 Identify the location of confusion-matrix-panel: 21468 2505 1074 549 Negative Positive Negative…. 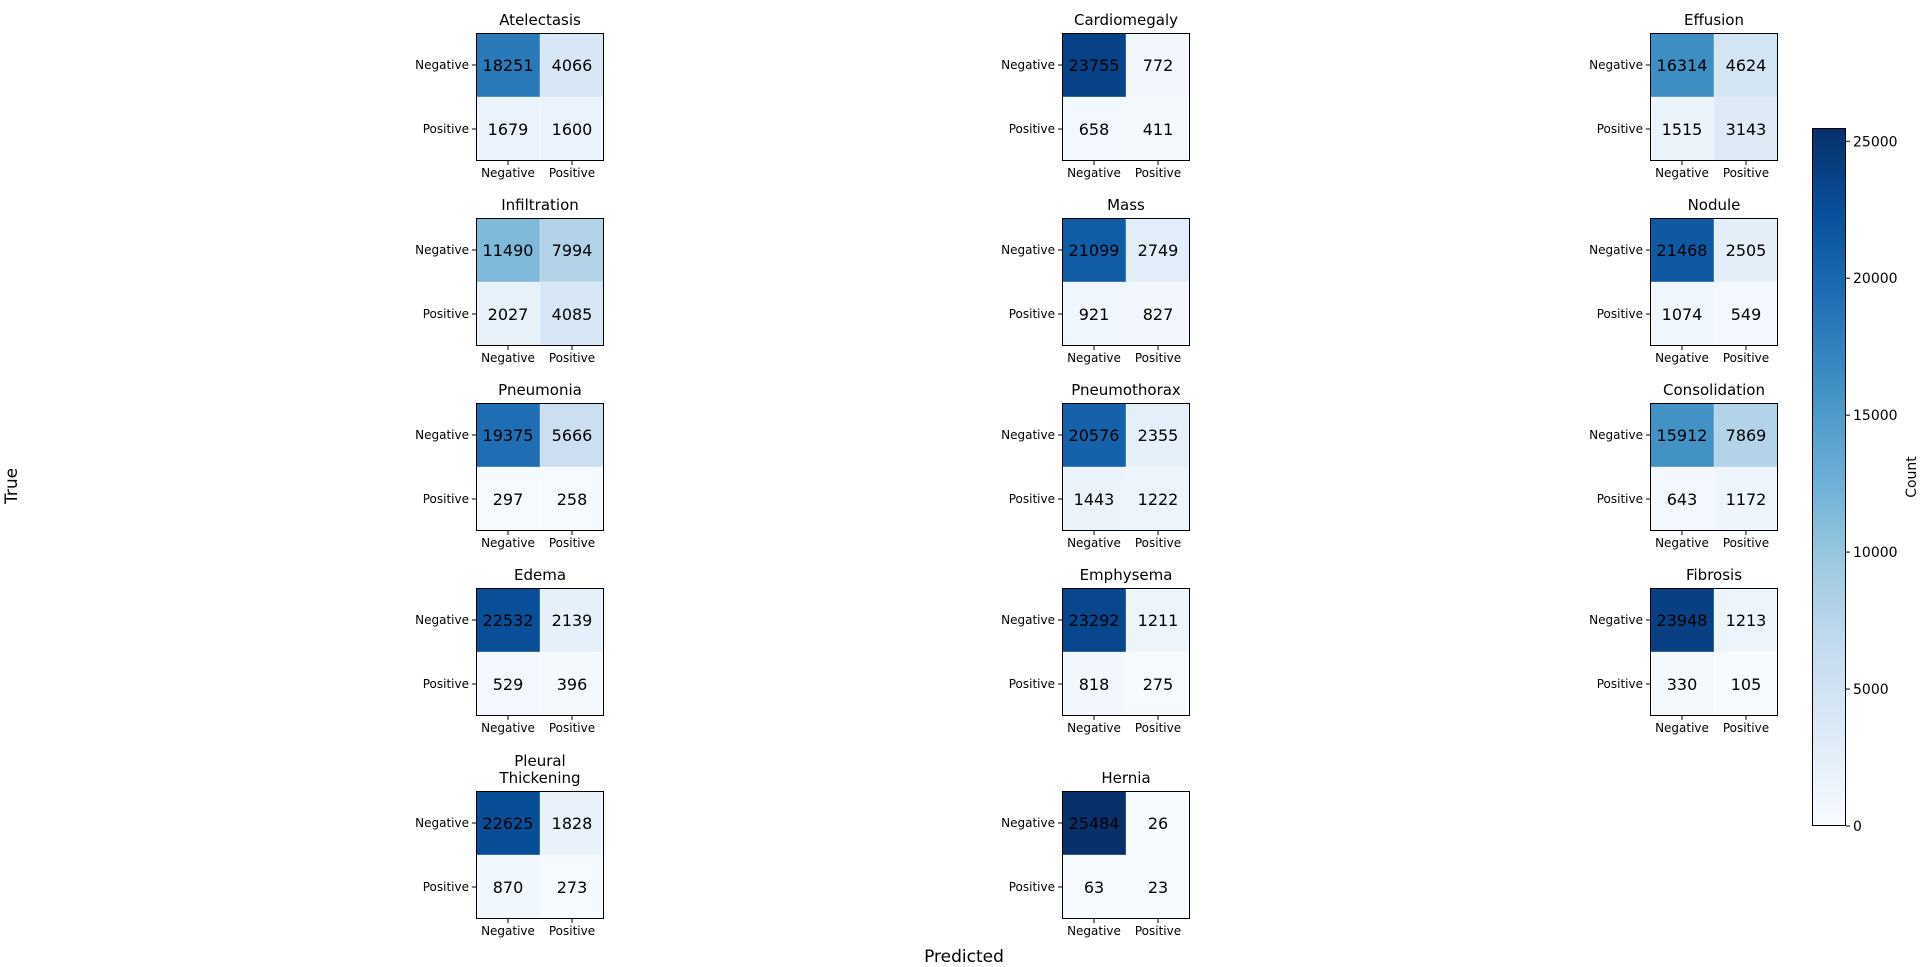
(1683, 280).